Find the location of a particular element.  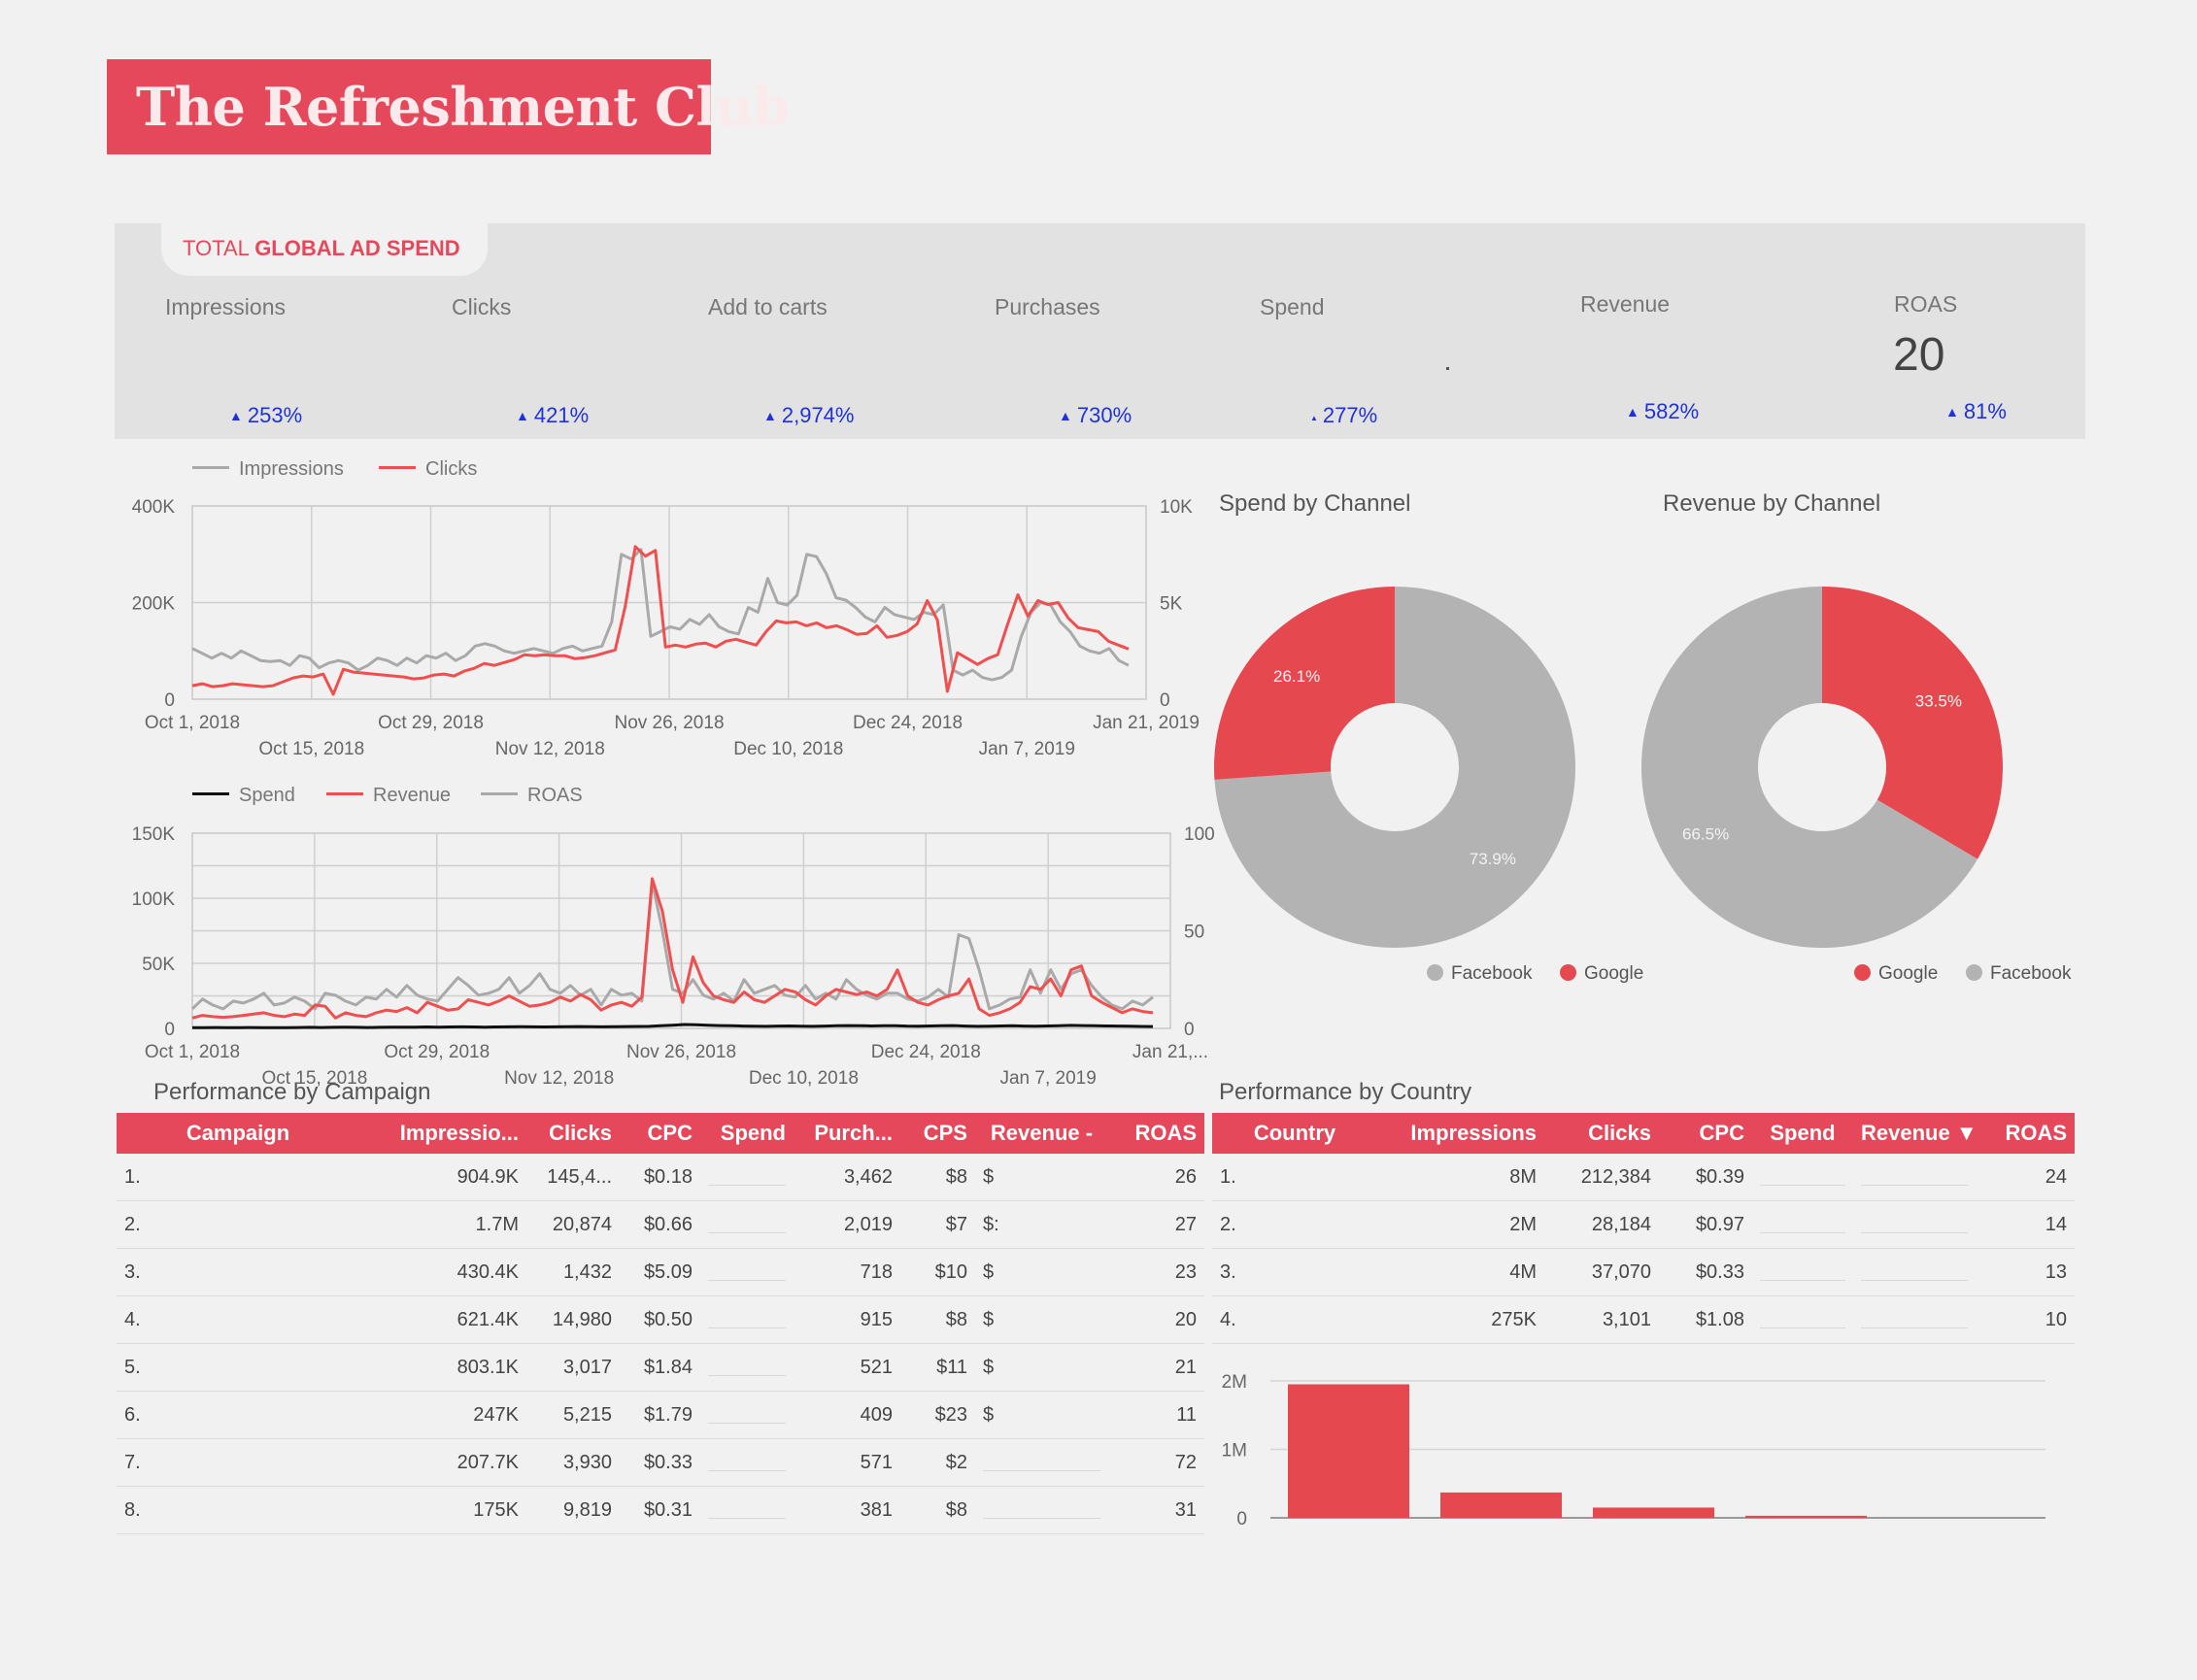

table-cell: 1,432 is located at coordinates (573, 1272).